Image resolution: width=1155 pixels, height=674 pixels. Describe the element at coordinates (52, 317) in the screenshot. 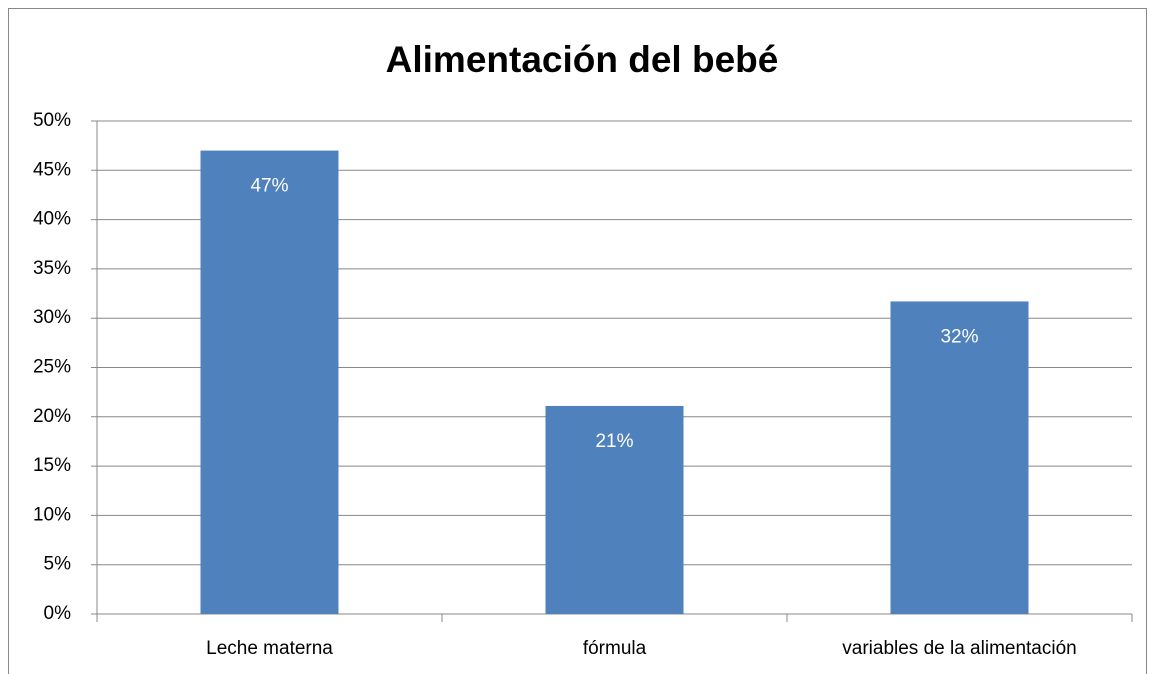

I see `y-tick-label: 30%` at that location.